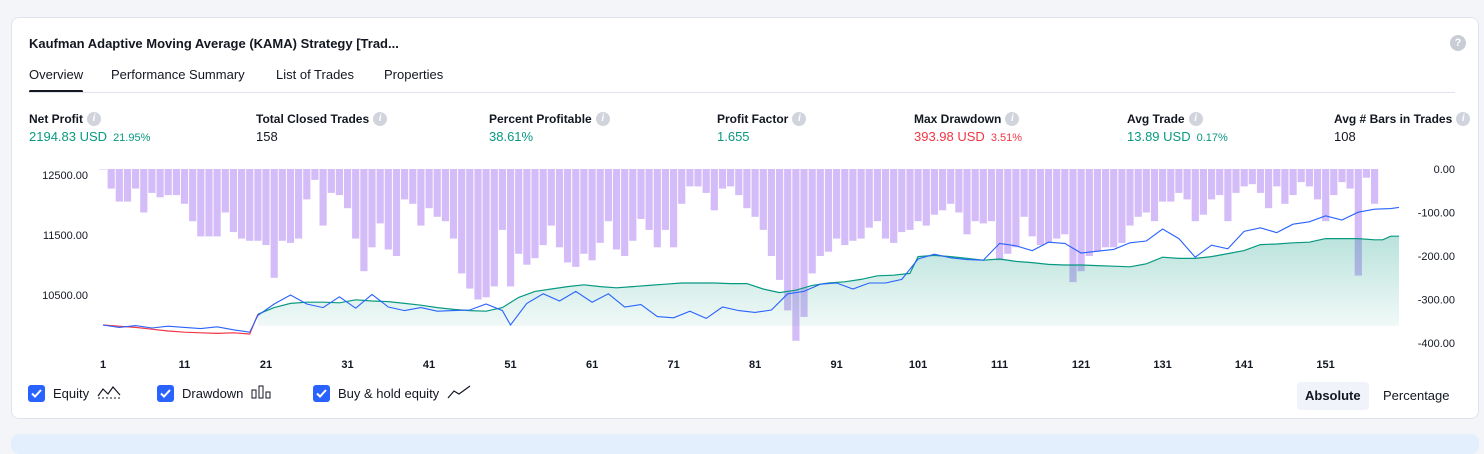 The image size is (1484, 454). Describe the element at coordinates (1333, 396) in the screenshot. I see `absolute-button: Absolute` at that location.